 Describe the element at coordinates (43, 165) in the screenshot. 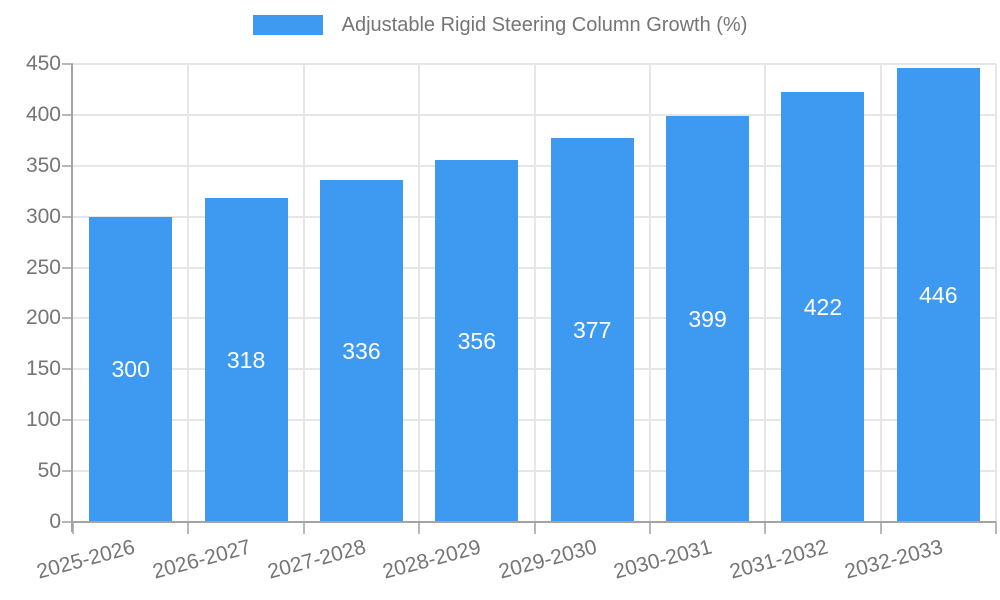

I see `y-tick-label: 350` at that location.